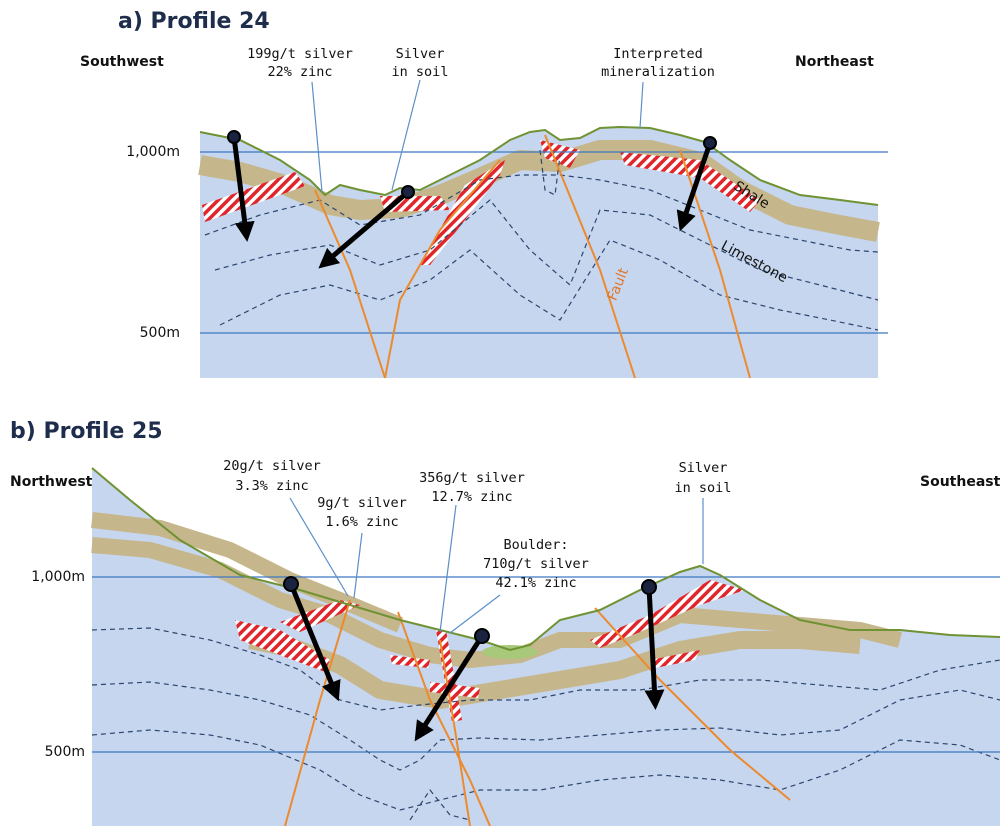 This screenshot has height=826, width=1006. What do you see at coordinates (536, 564) in the screenshot?
I see `annotation: 710g/t silver` at bounding box center [536, 564].